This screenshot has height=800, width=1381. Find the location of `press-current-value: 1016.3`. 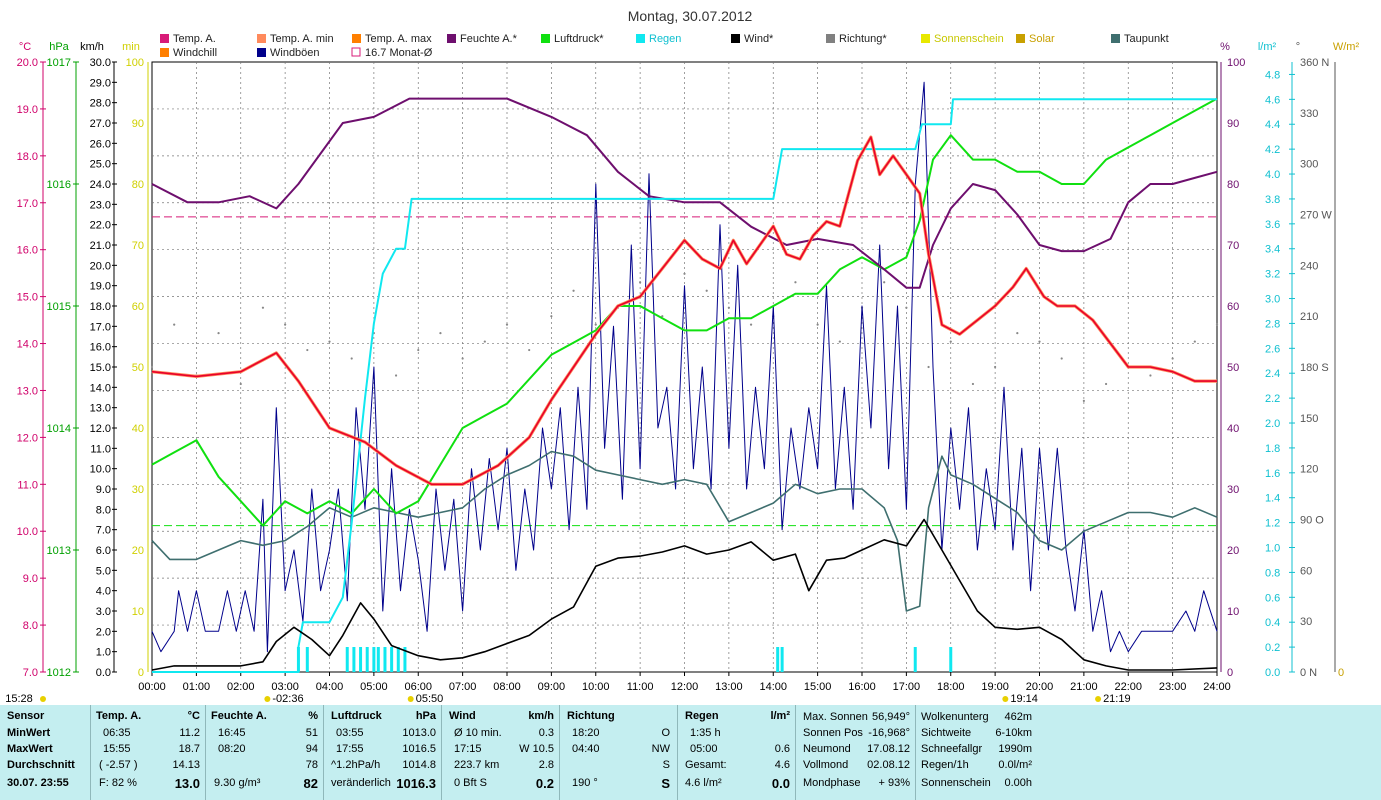

press-current-value: 1016.3 is located at coordinates (416, 783).